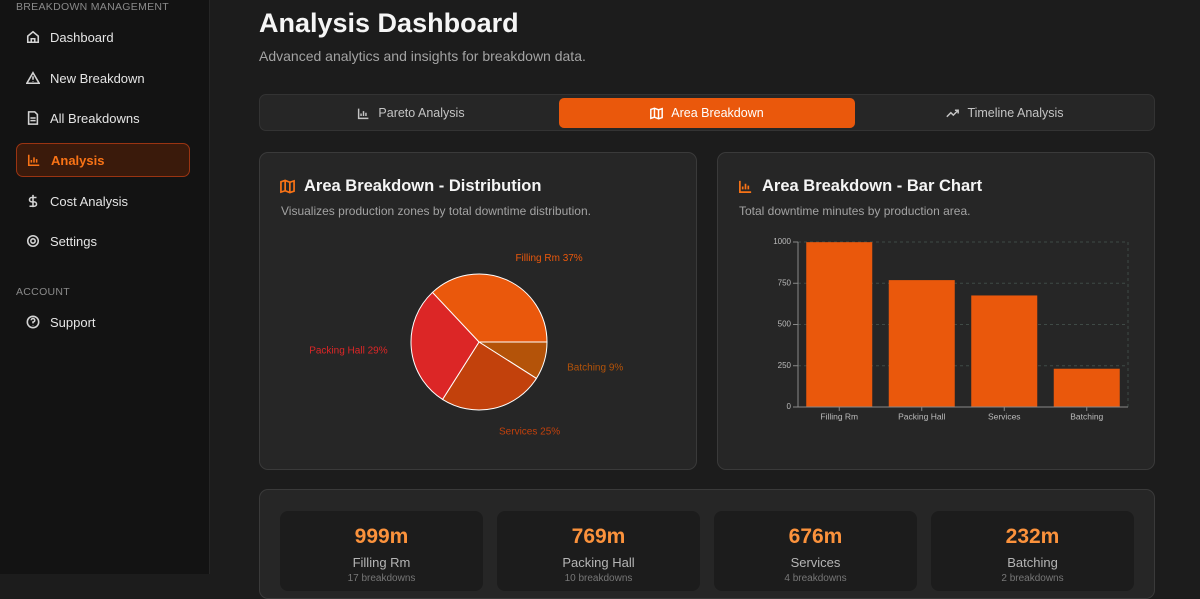  What do you see at coordinates (537, 257) in the screenshot?
I see `slice-category: Filling Rm` at bounding box center [537, 257].